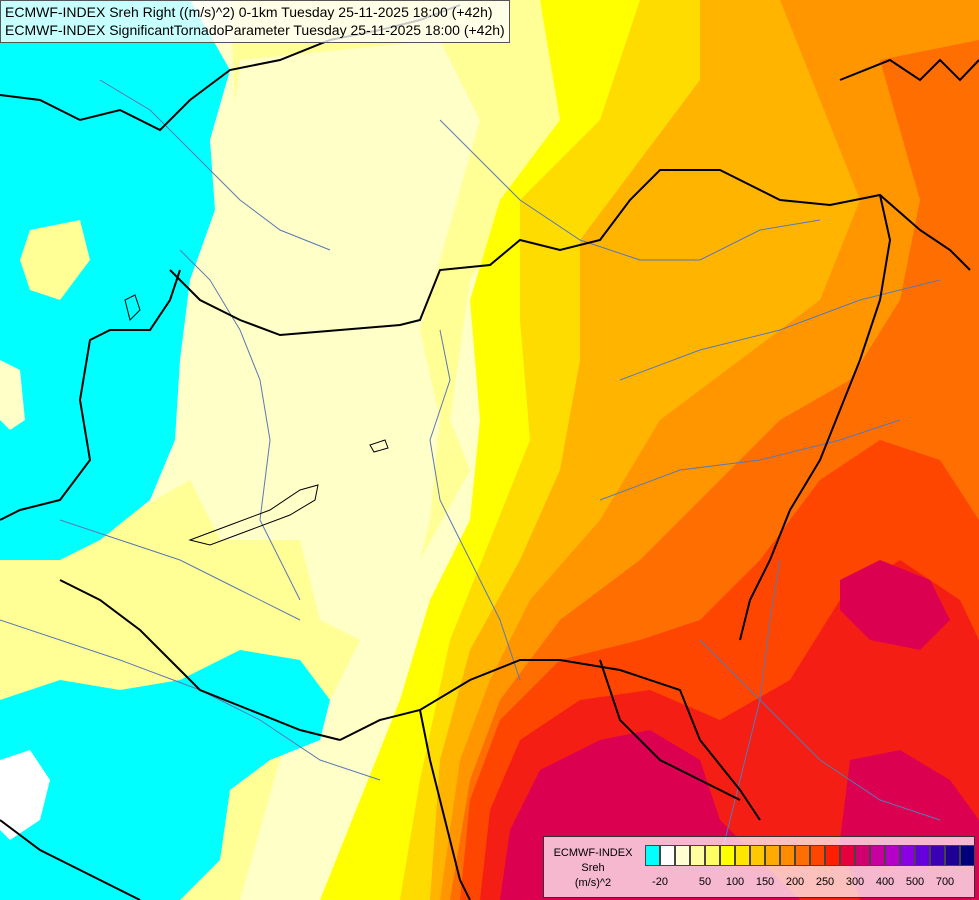 The width and height of the screenshot is (979, 900). Describe the element at coordinates (810, 883) in the screenshot. I see `legend-ticks: -20 50 100 150 200 250 300 400 500 700` at that location.